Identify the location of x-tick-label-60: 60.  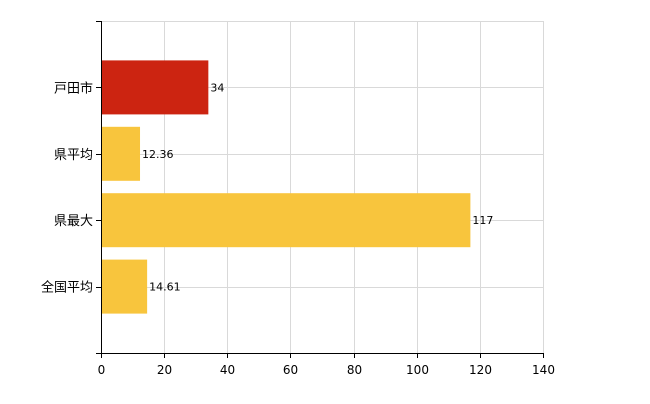
(290, 370).